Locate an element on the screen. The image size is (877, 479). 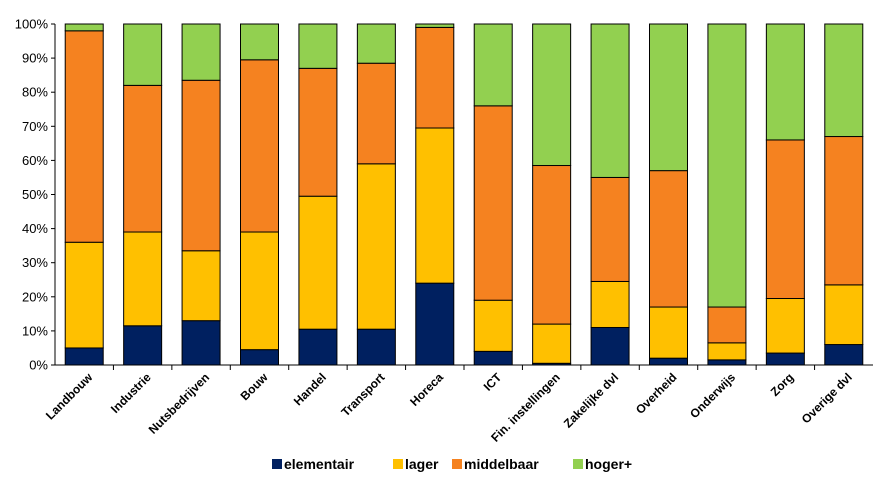
legend-label: hoger+ is located at coordinates (608, 464).